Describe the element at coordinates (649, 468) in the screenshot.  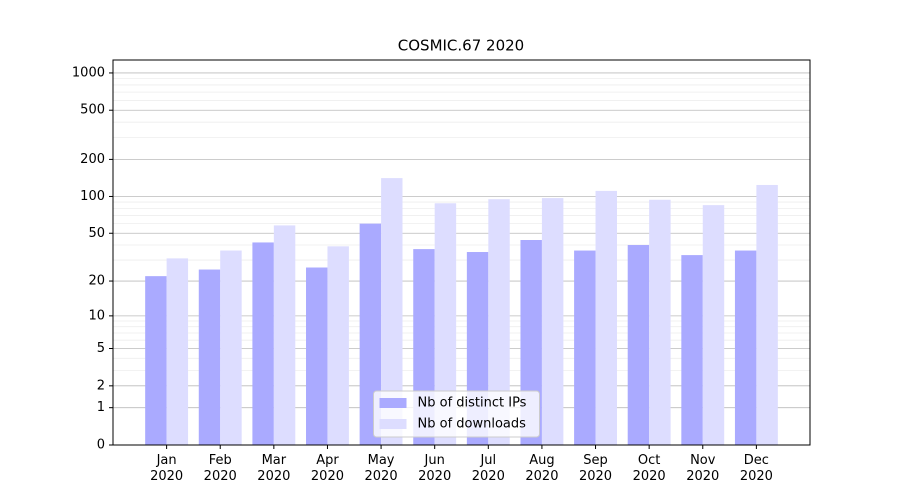
I see `x-tick-label: Oct 2020` at that location.